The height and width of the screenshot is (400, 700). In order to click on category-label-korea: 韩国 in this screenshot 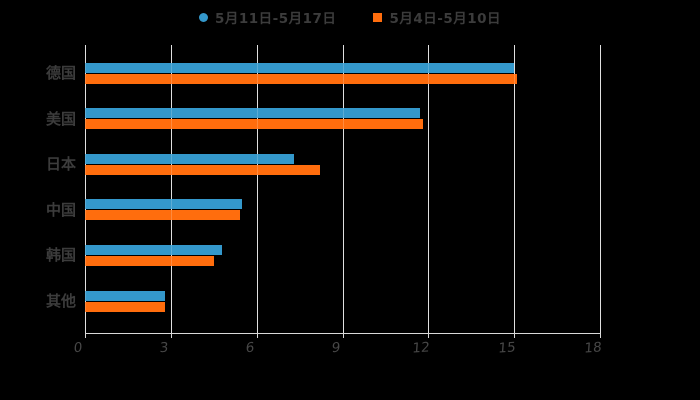, I will do `click(60, 255)`.